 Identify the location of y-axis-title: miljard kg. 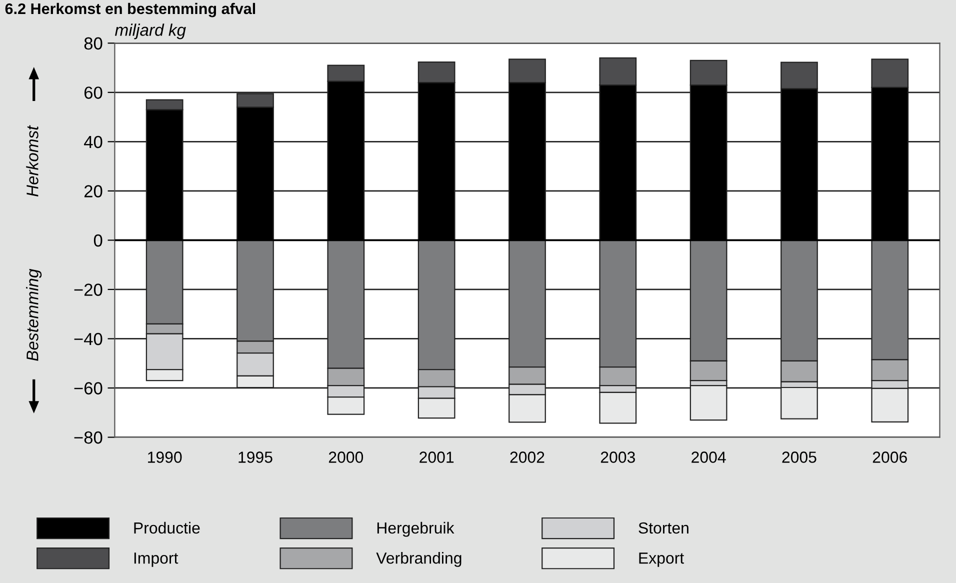
(150, 32).